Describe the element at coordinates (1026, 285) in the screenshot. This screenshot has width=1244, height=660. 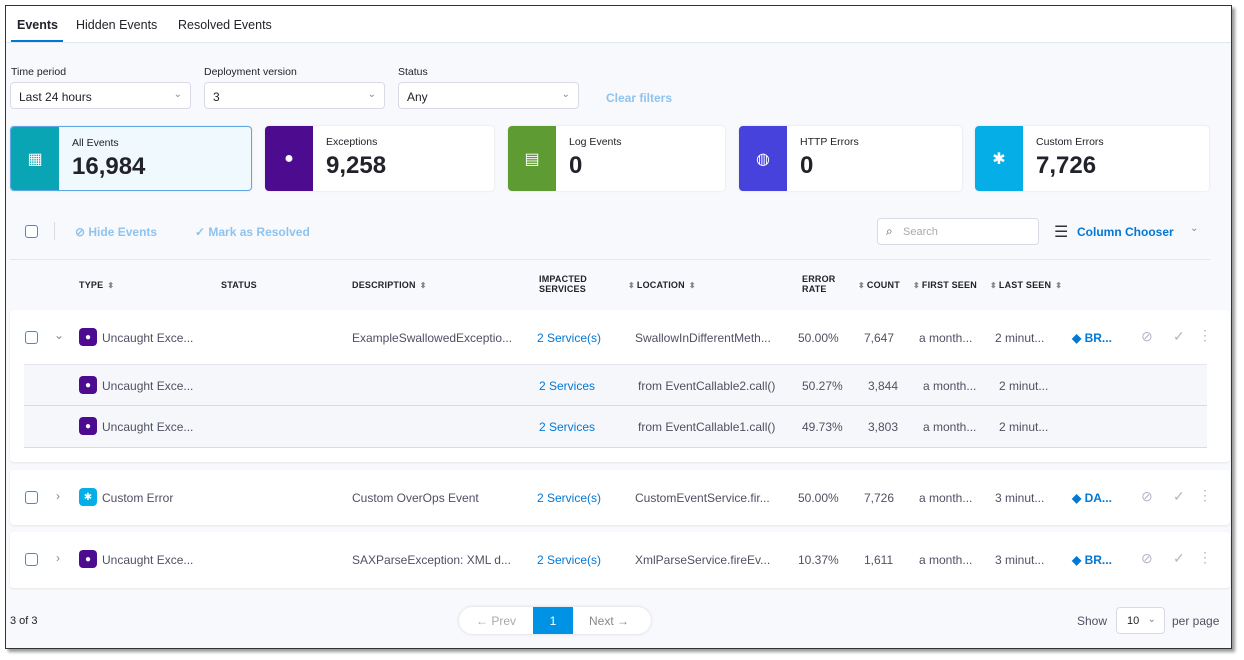
I see `header-last-seen: ⬍ LAST SEEN ⬍` at that location.